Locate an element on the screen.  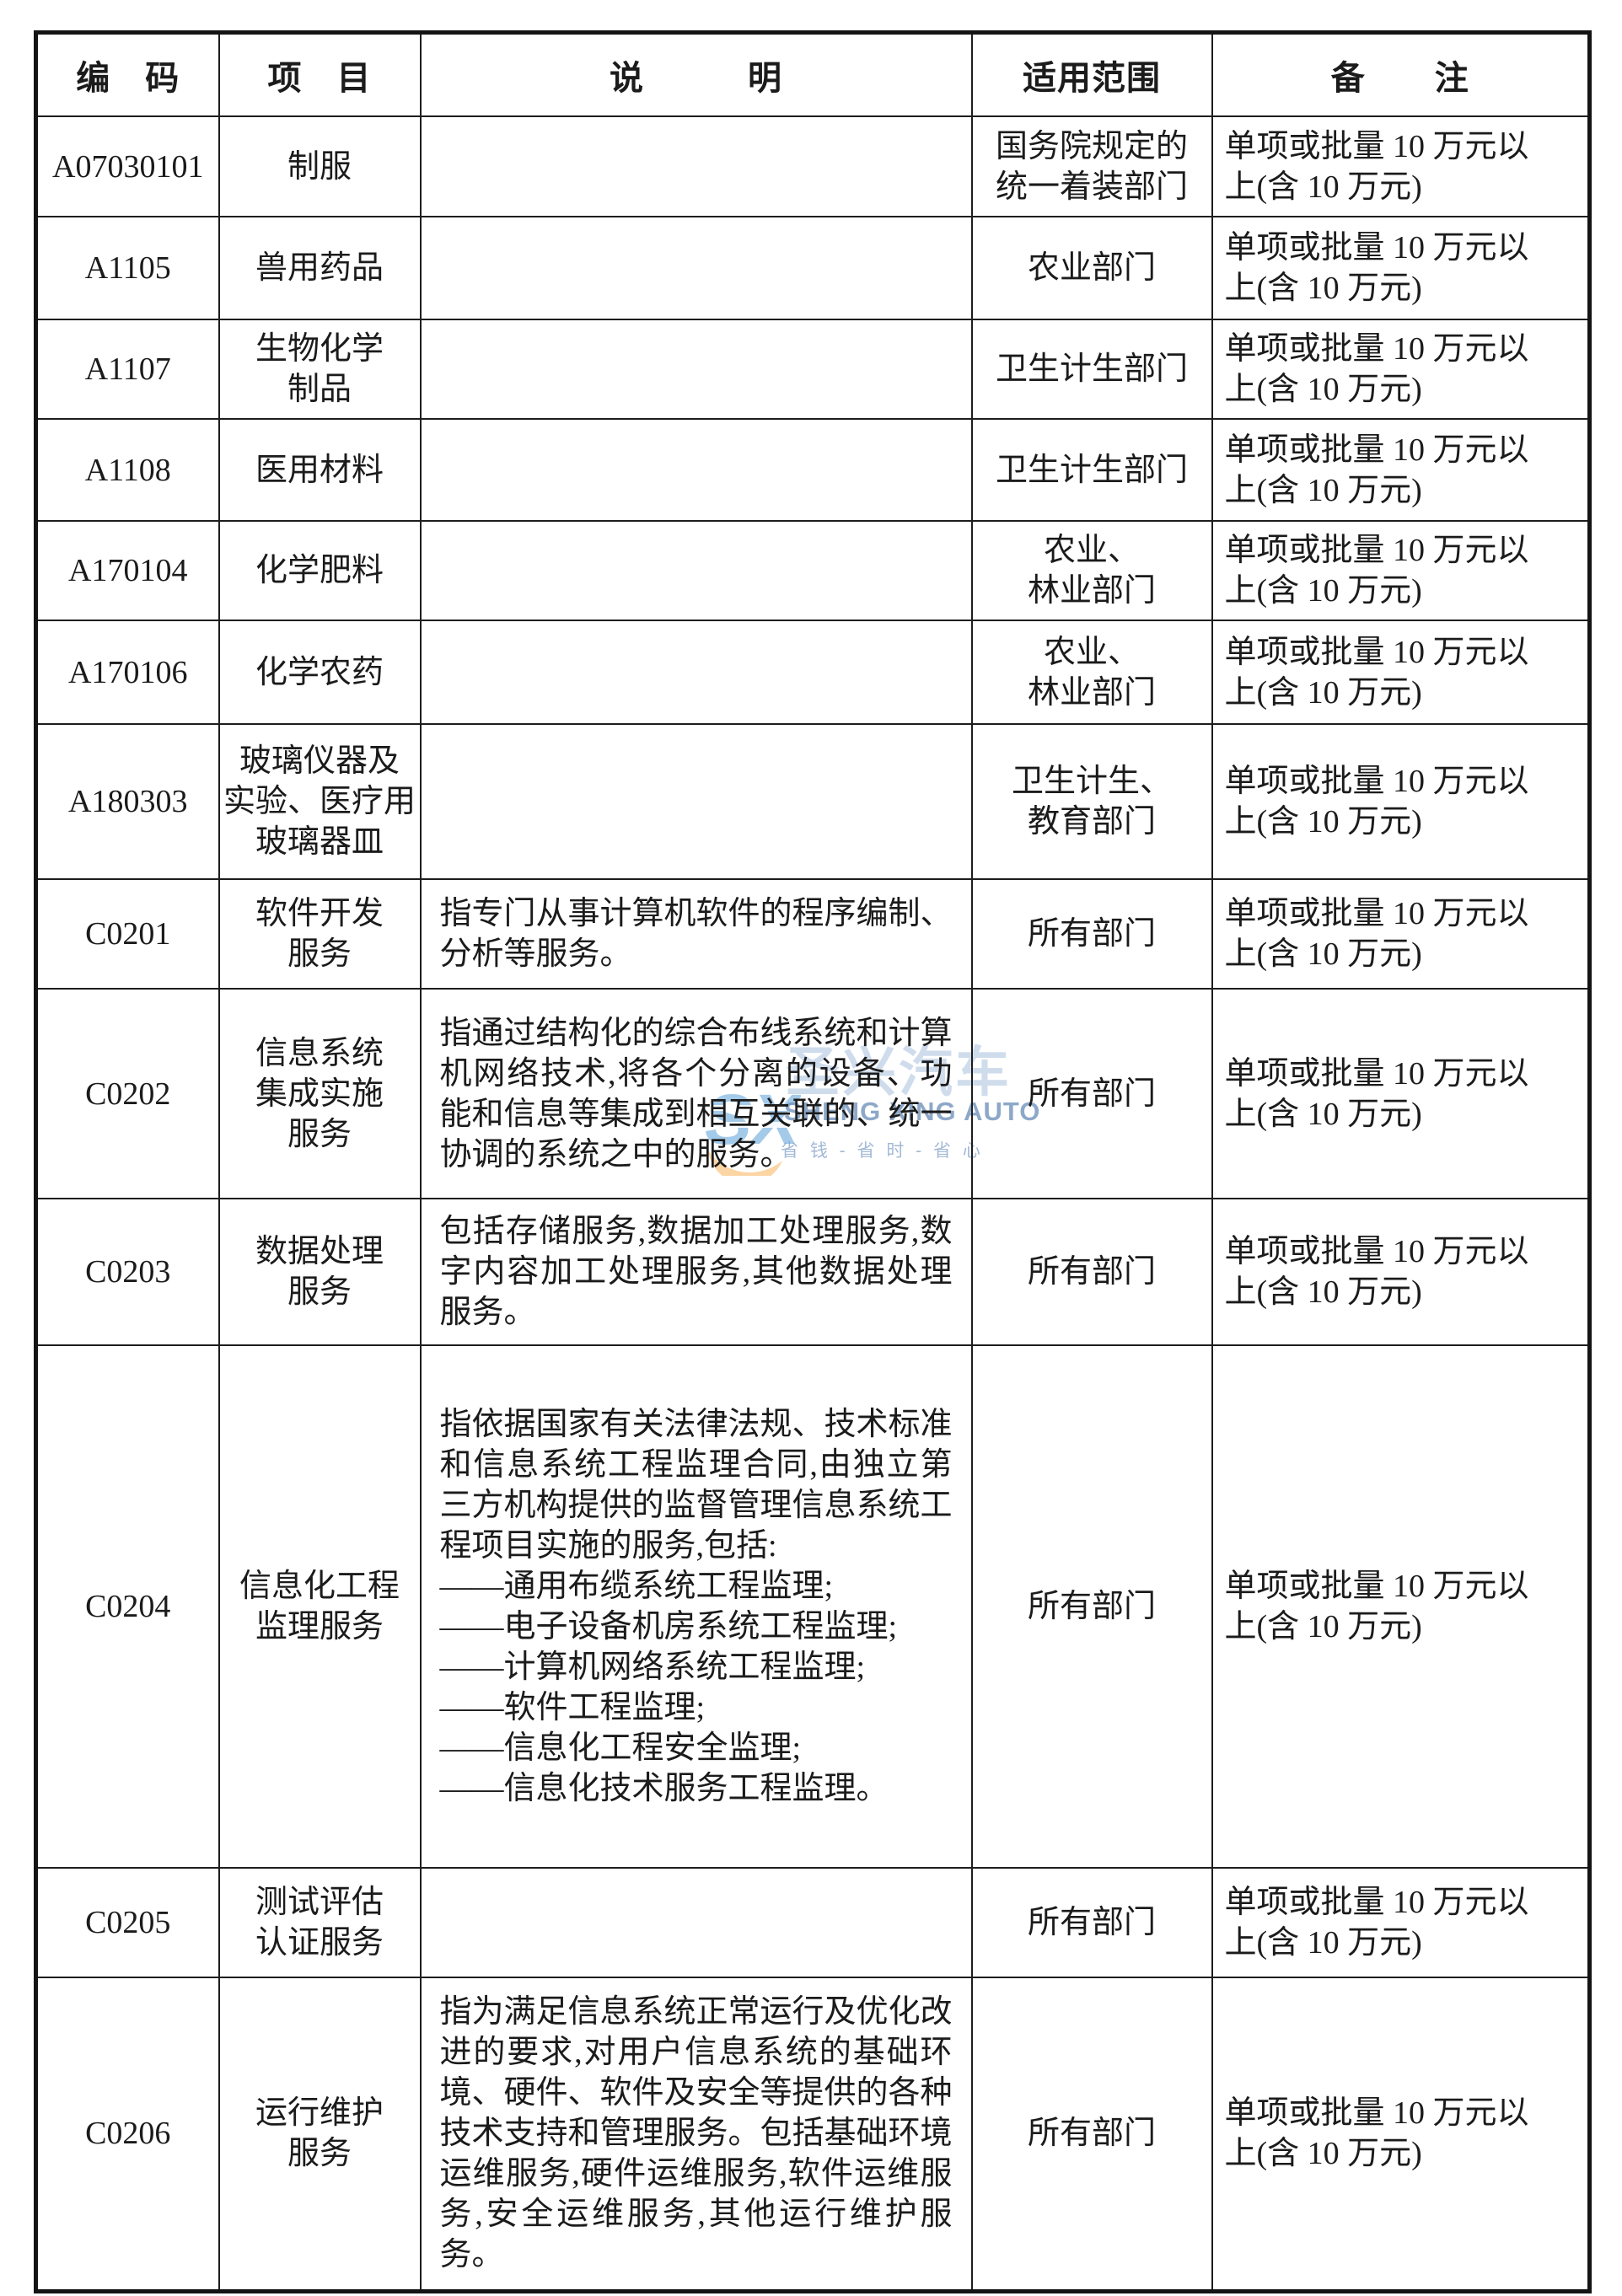
description-cell: 指专门从事计算机软件的程序编制、分析等服务。 is located at coordinates (696, 934).